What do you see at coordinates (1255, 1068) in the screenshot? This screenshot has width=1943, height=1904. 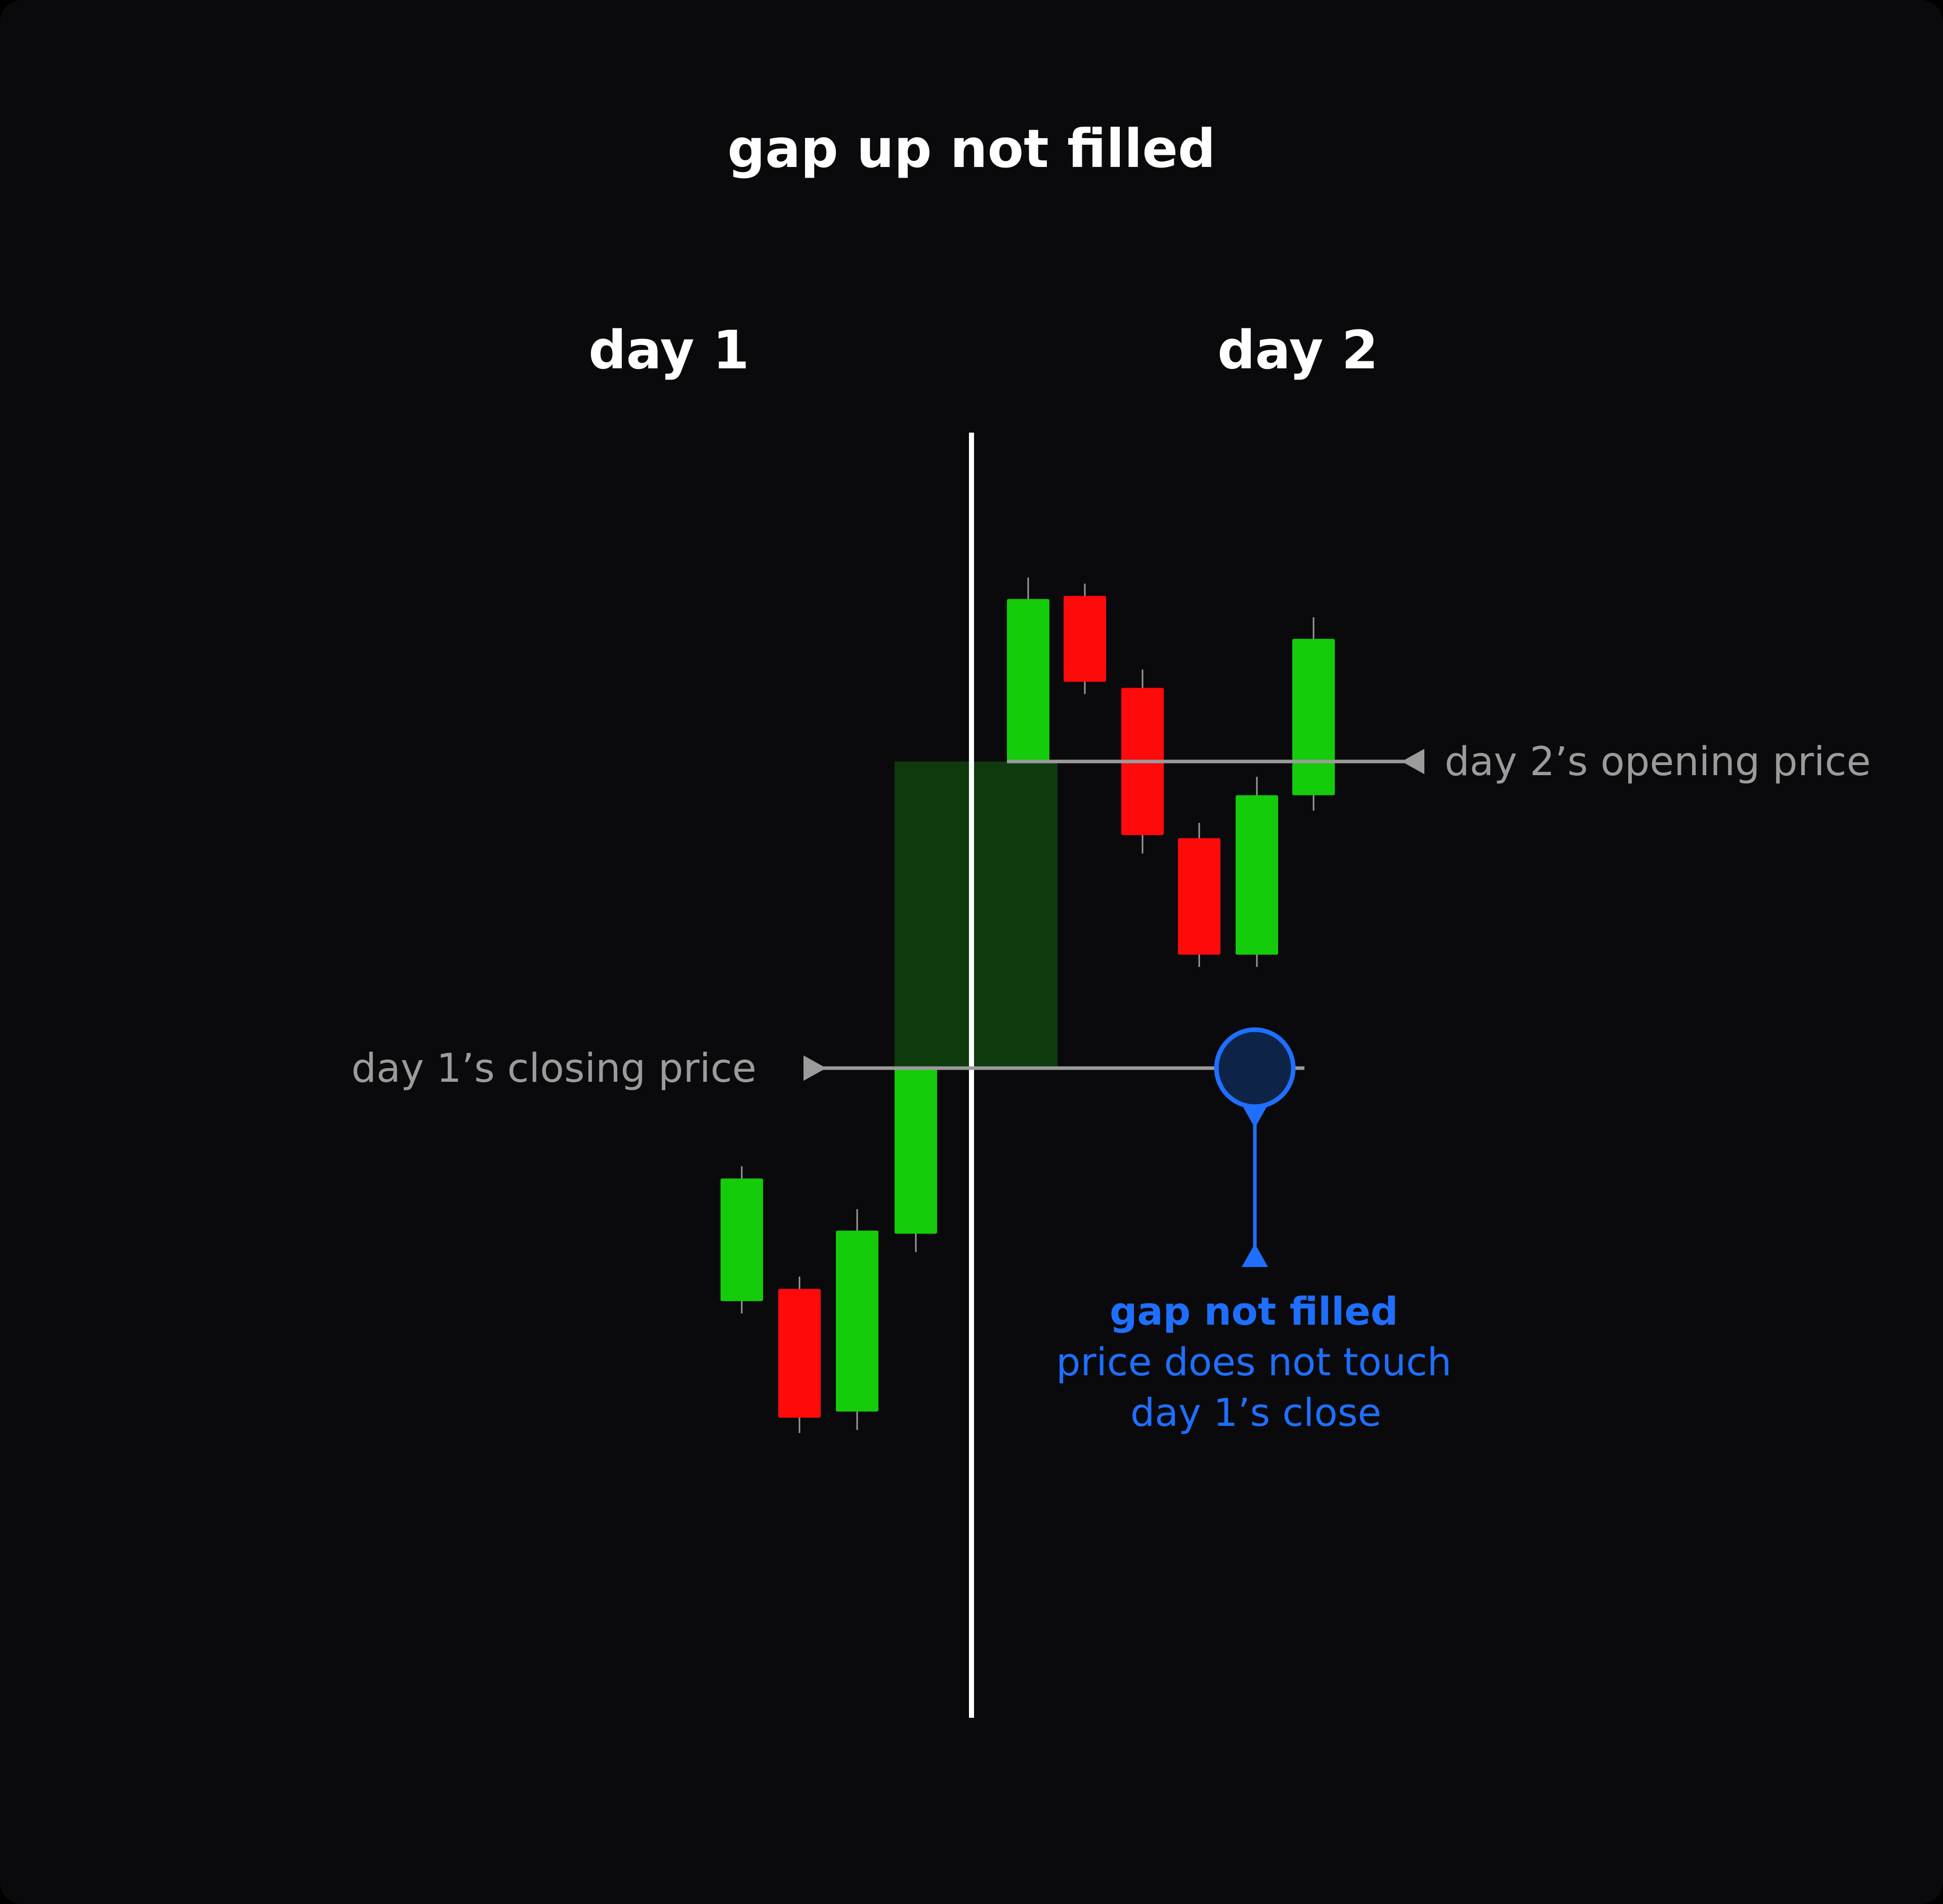 I see `gap-marker-circle` at bounding box center [1255, 1068].